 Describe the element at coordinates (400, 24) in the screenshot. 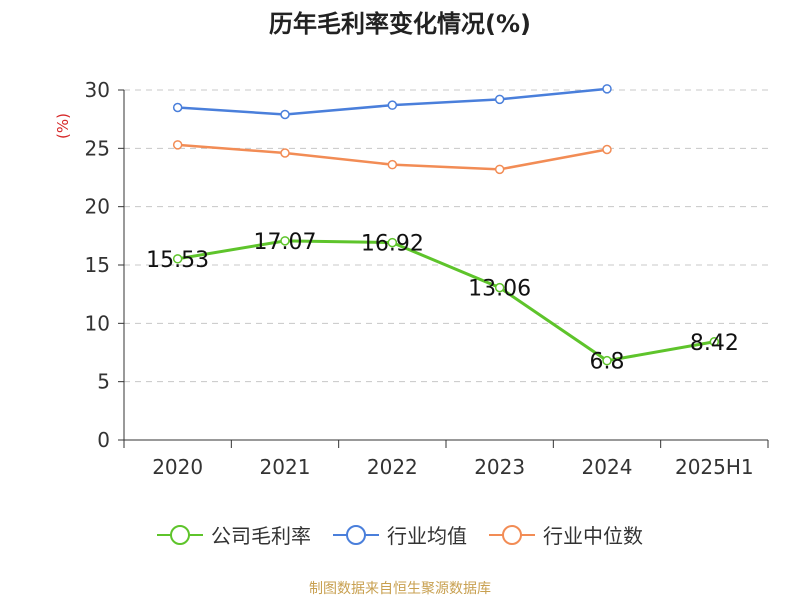

I see `chart-title: 历年毛利率变化情况(%)` at that location.